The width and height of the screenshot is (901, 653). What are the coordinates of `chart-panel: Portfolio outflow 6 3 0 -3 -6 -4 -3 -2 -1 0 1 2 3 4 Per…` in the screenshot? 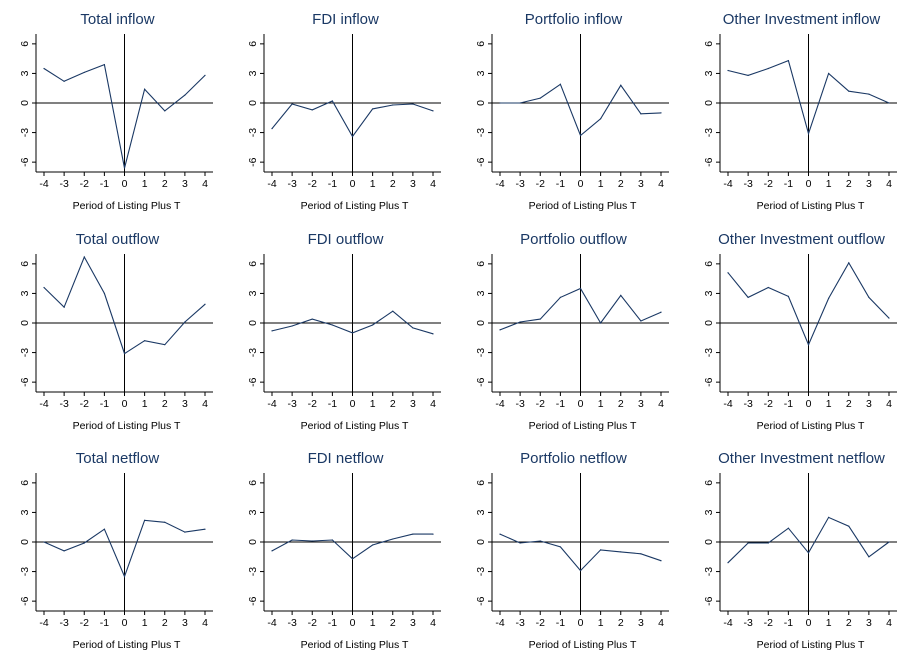 It's located at (568, 327).